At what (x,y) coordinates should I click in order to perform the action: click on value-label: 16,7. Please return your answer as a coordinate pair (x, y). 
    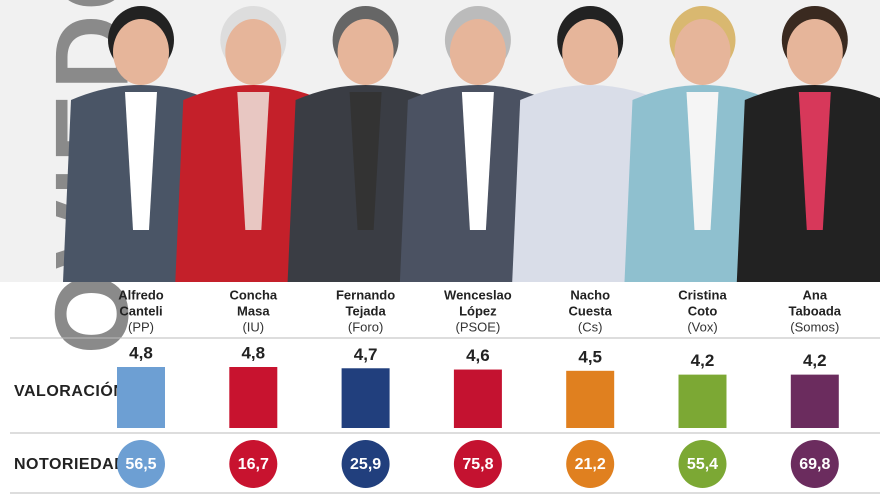
    Looking at the image, I should click on (253, 464).